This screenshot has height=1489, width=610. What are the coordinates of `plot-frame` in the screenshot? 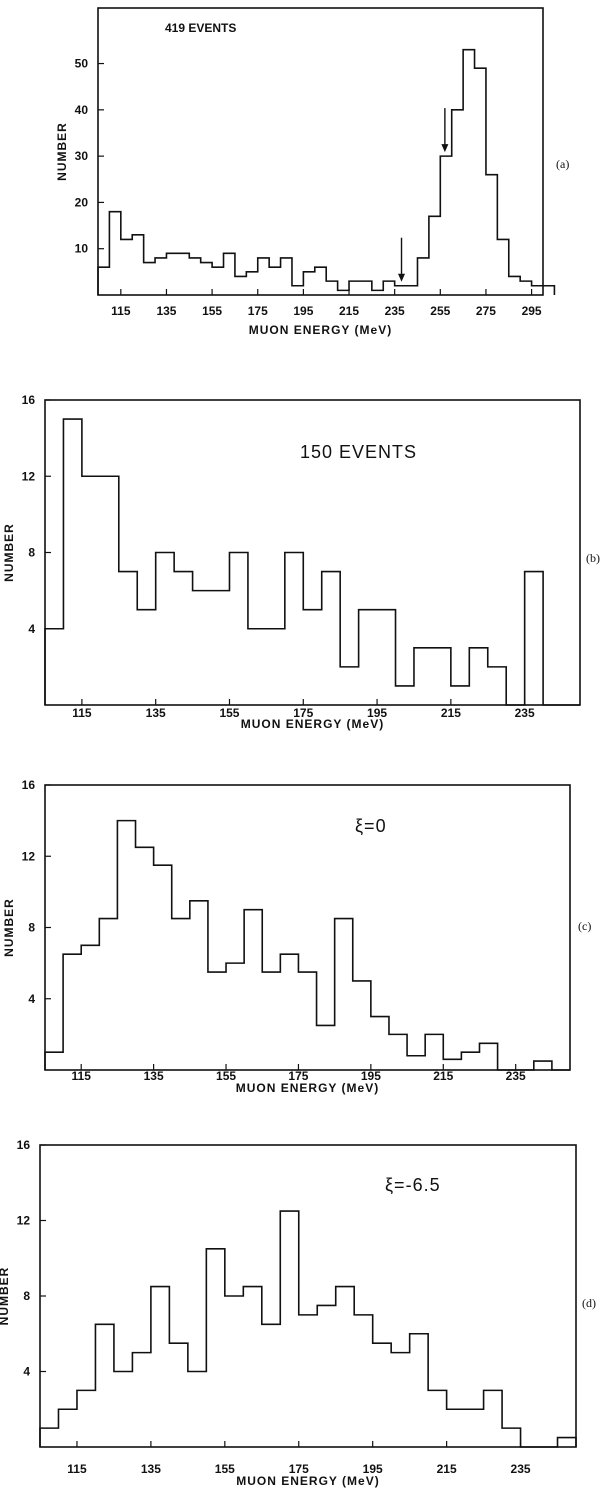 It's located at (320, 151).